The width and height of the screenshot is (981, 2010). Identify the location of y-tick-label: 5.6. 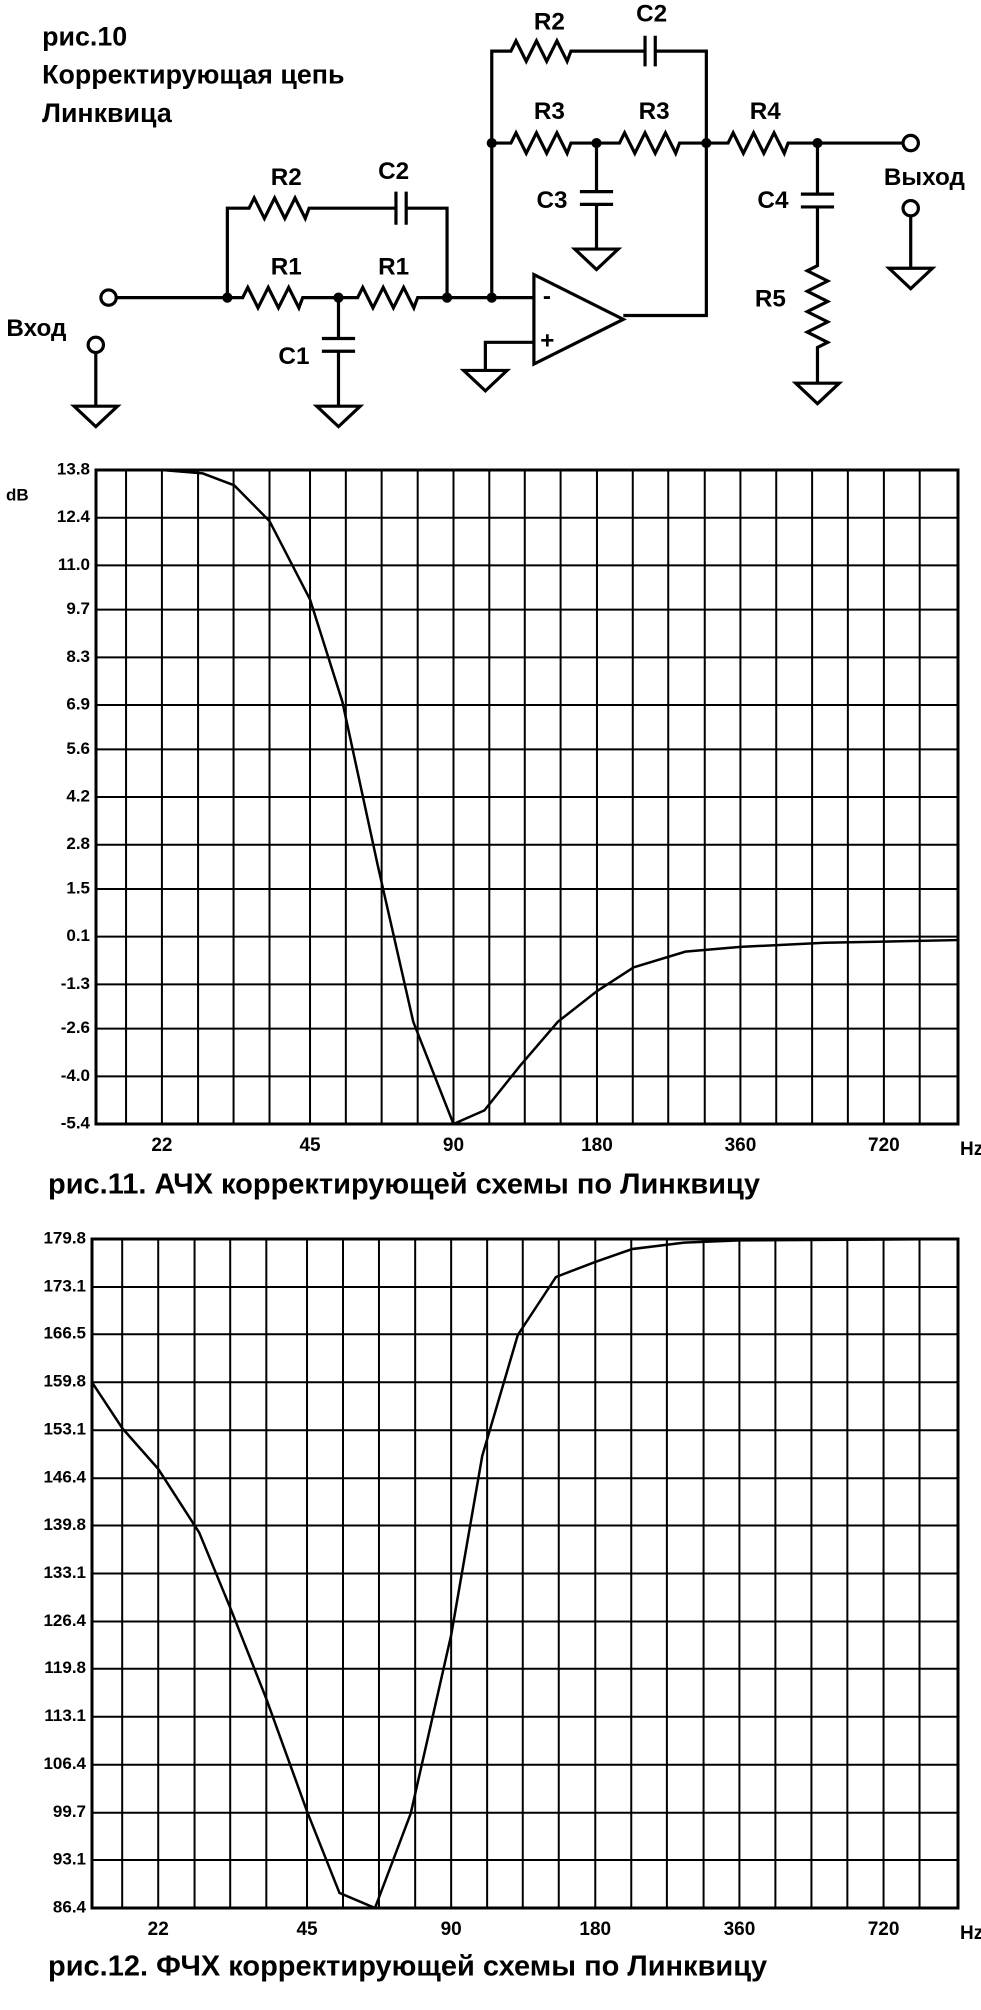
(78, 748).